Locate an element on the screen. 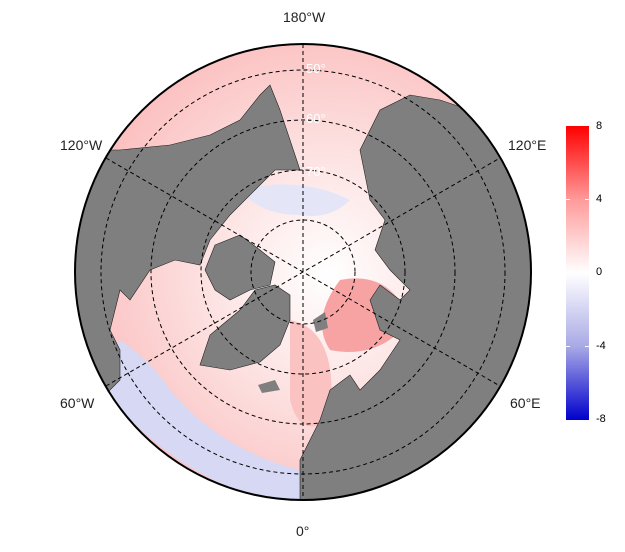  lon-label-60w: 60°W is located at coordinates (77, 403).